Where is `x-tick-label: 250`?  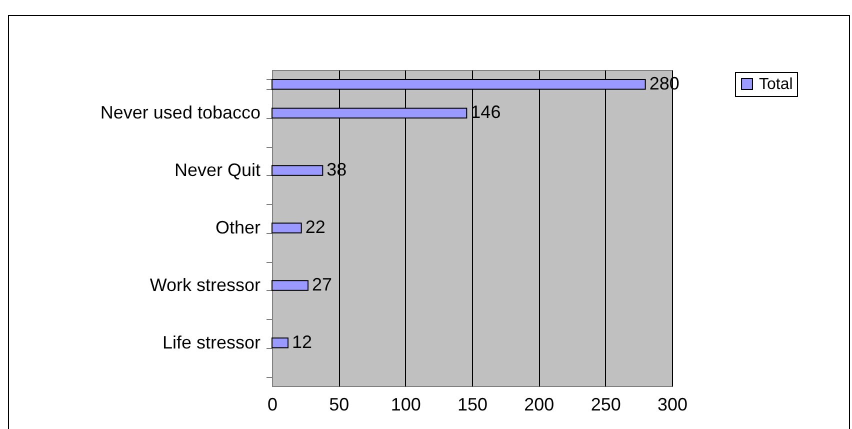
x-tick-label: 250 is located at coordinates (605, 404).